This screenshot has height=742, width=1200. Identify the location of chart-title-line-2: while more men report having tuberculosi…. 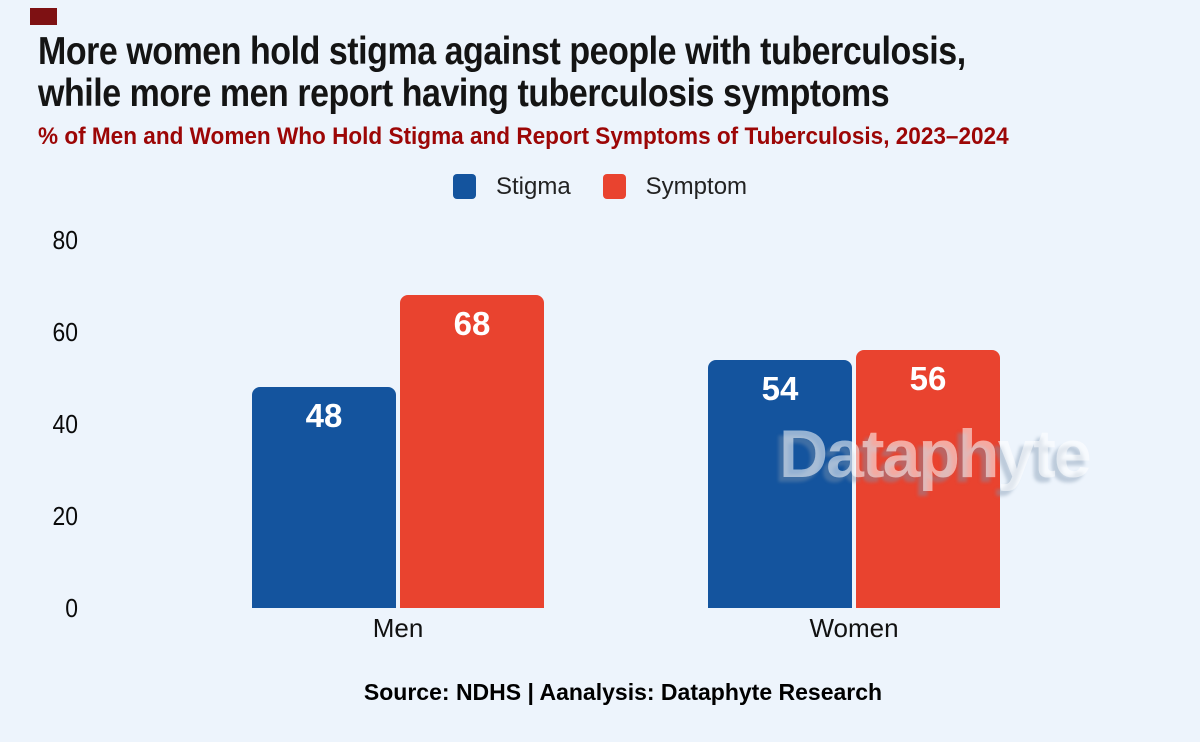
(464, 93).